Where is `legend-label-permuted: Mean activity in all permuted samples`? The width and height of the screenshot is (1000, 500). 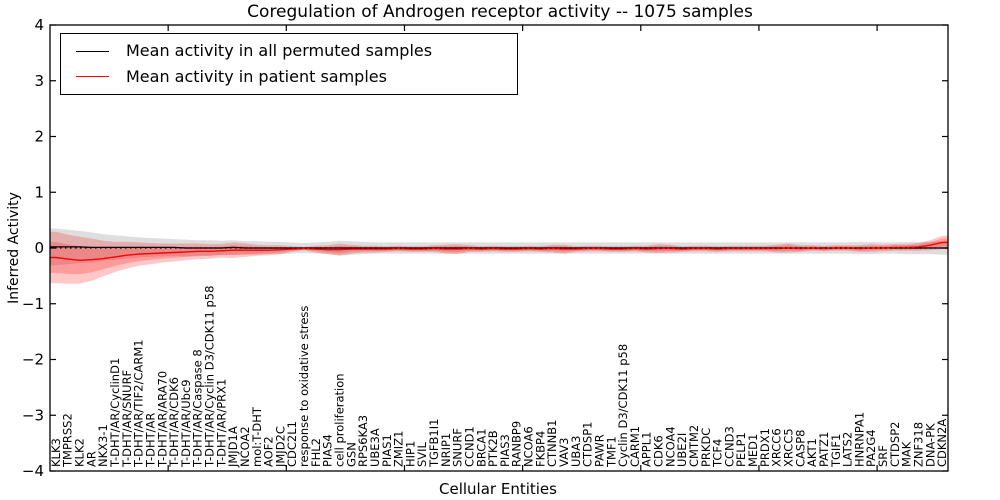
legend-label-permuted: Mean activity in all permuted samples is located at coordinates (279, 51).